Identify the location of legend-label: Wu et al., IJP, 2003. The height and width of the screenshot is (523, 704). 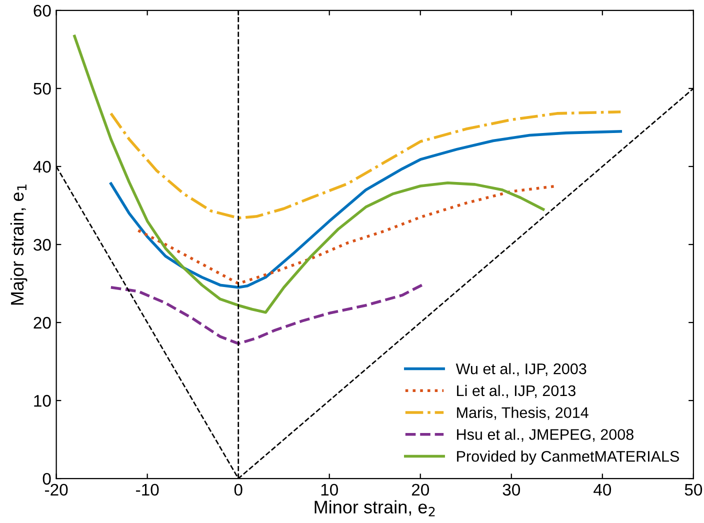
(521, 369).